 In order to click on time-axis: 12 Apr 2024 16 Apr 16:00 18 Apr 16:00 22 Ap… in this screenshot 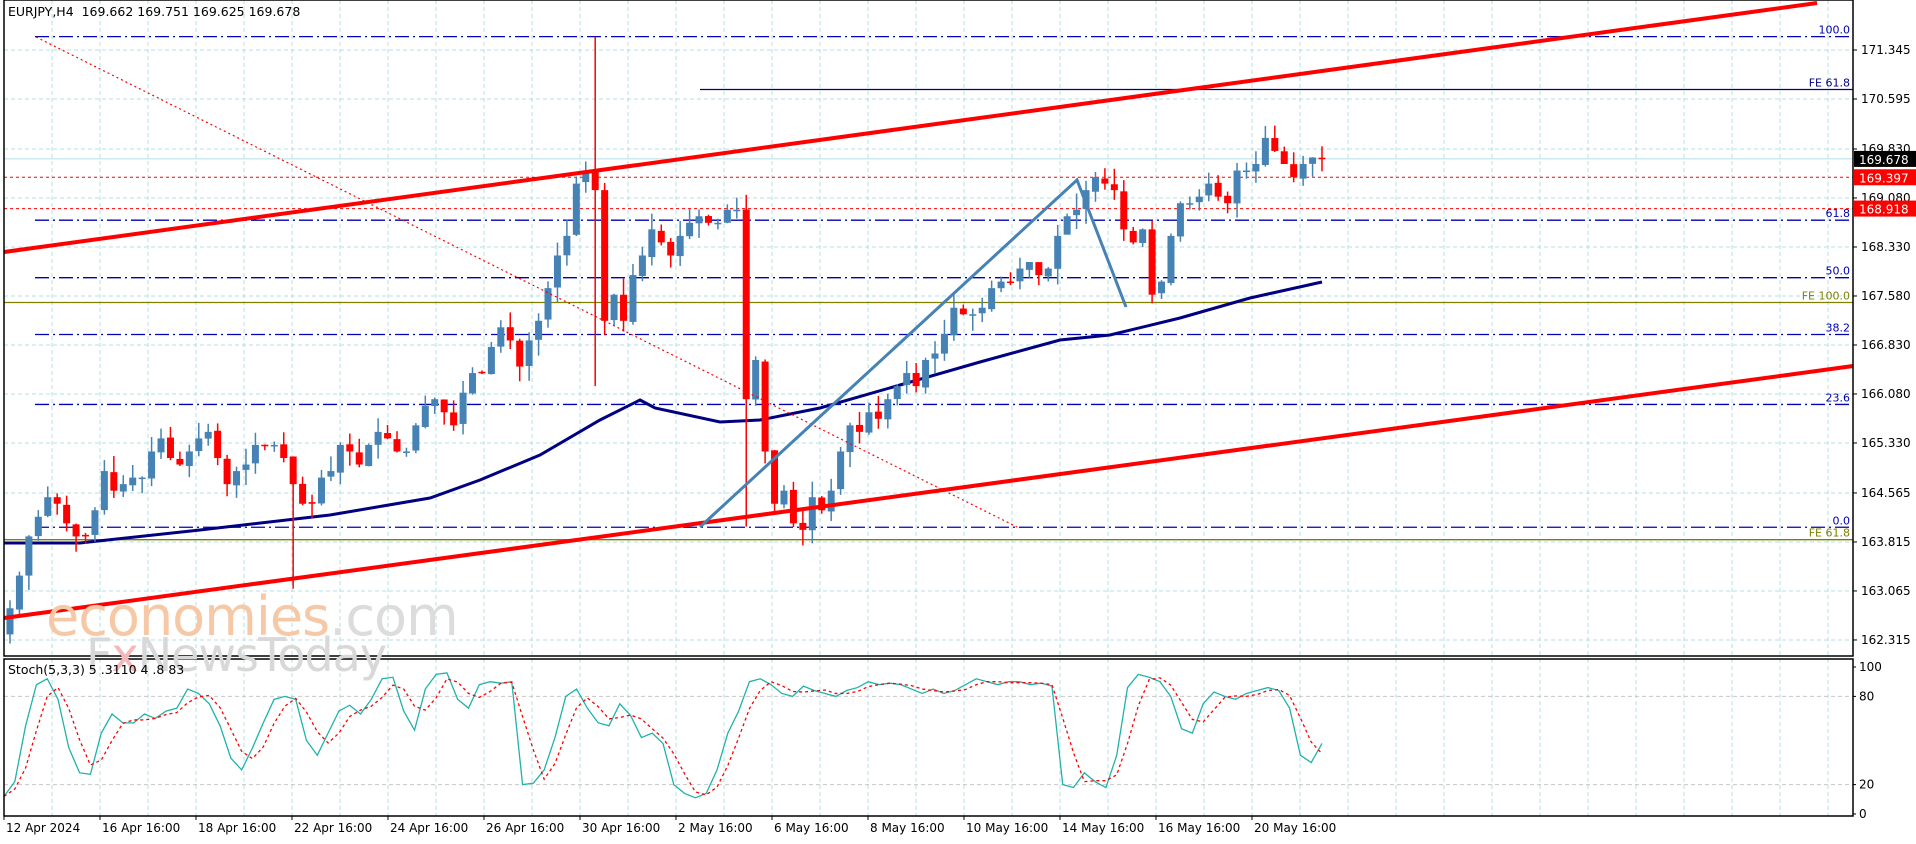, I will do `click(669, 825)`.